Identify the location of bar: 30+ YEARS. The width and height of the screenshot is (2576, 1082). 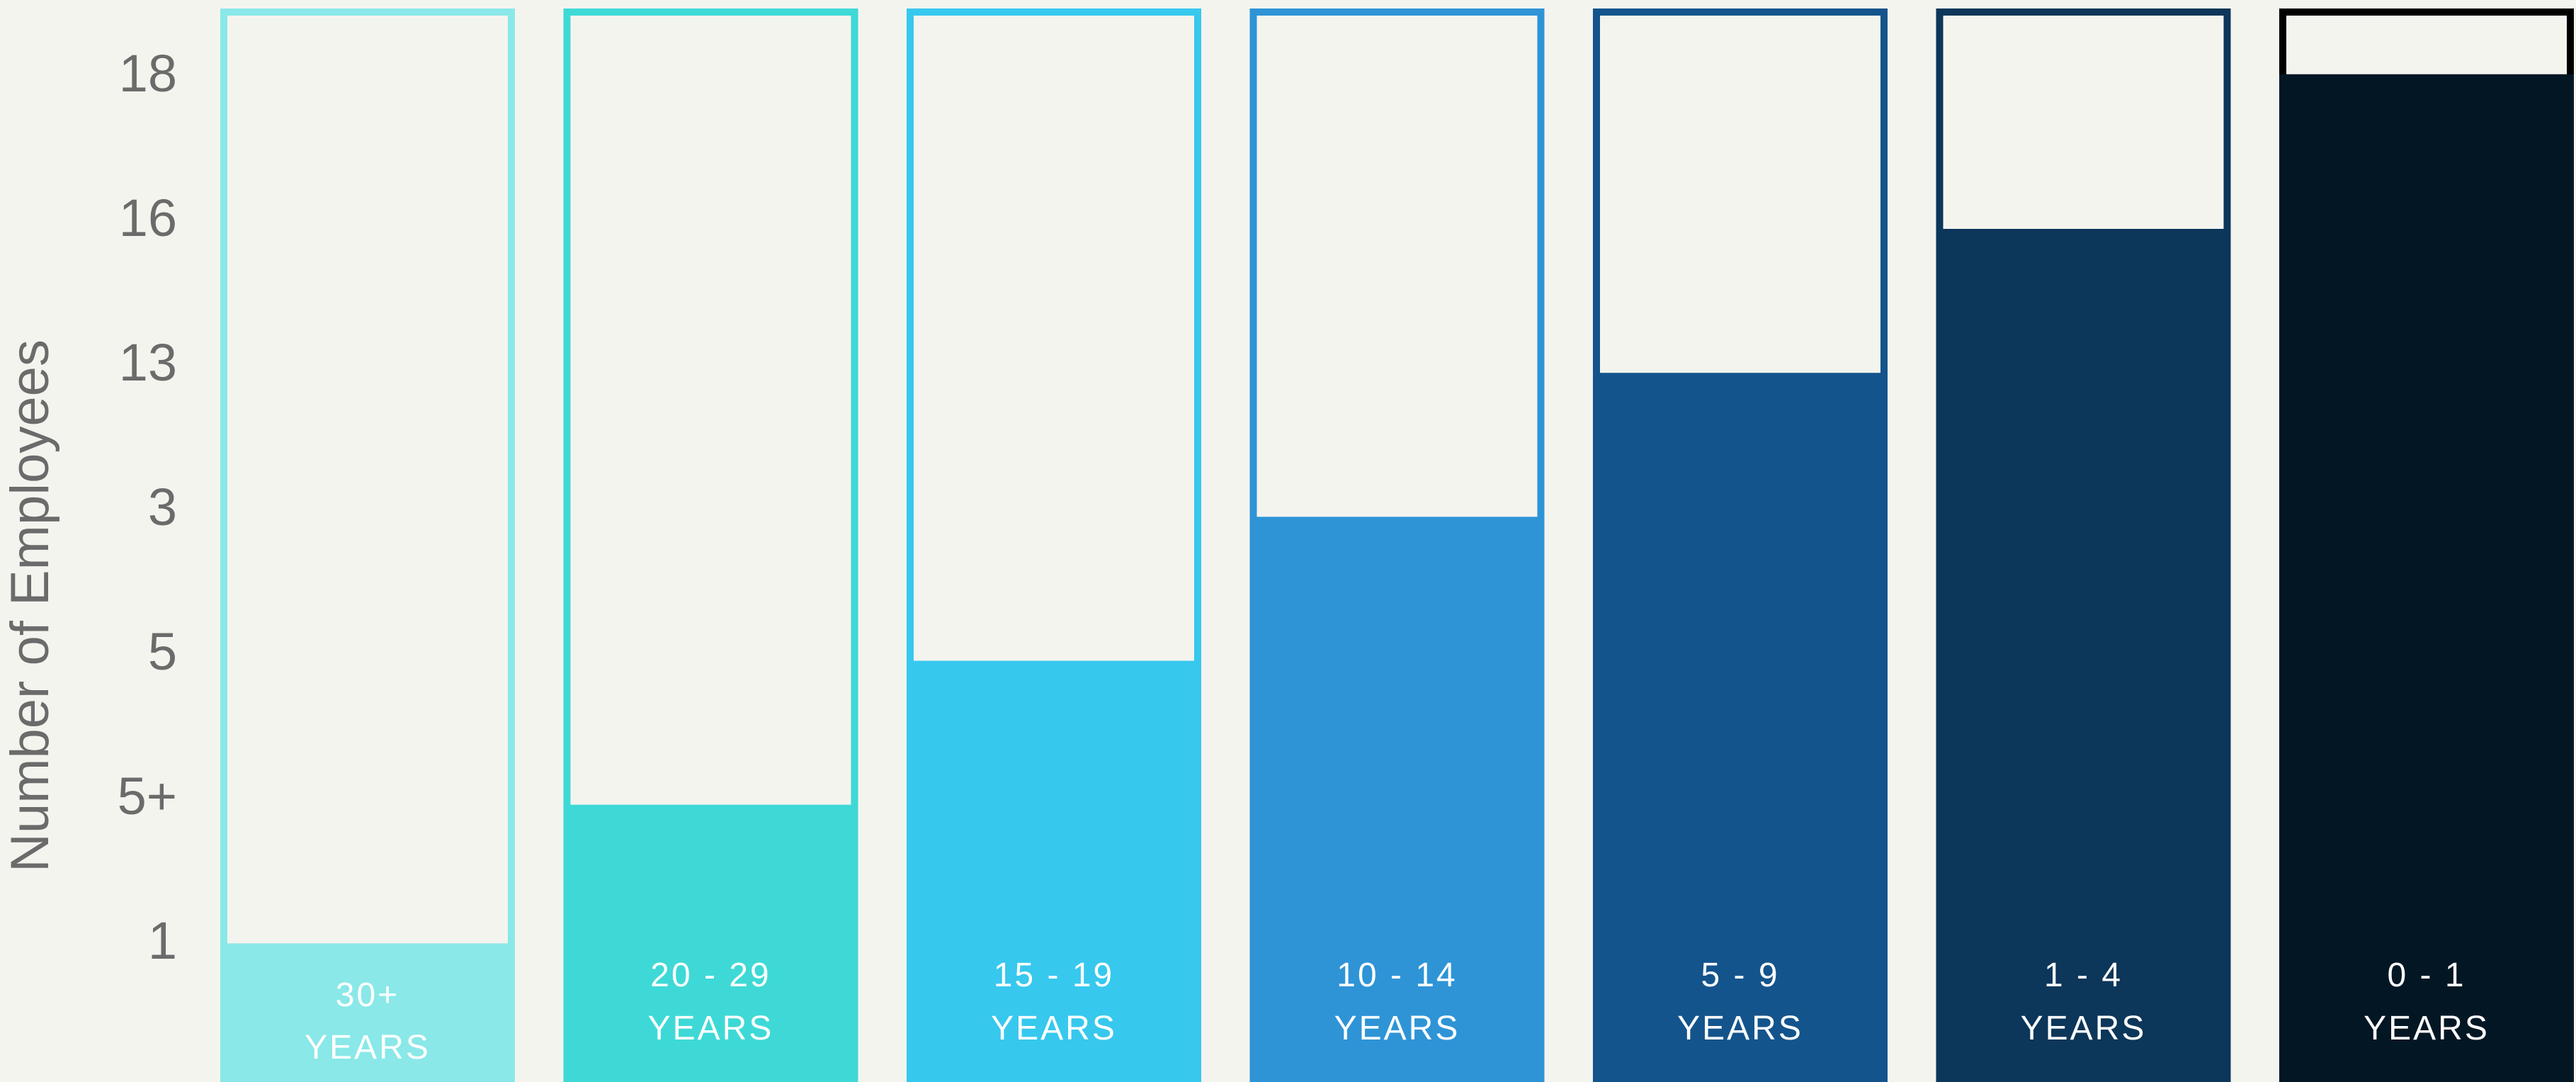
(367, 545).